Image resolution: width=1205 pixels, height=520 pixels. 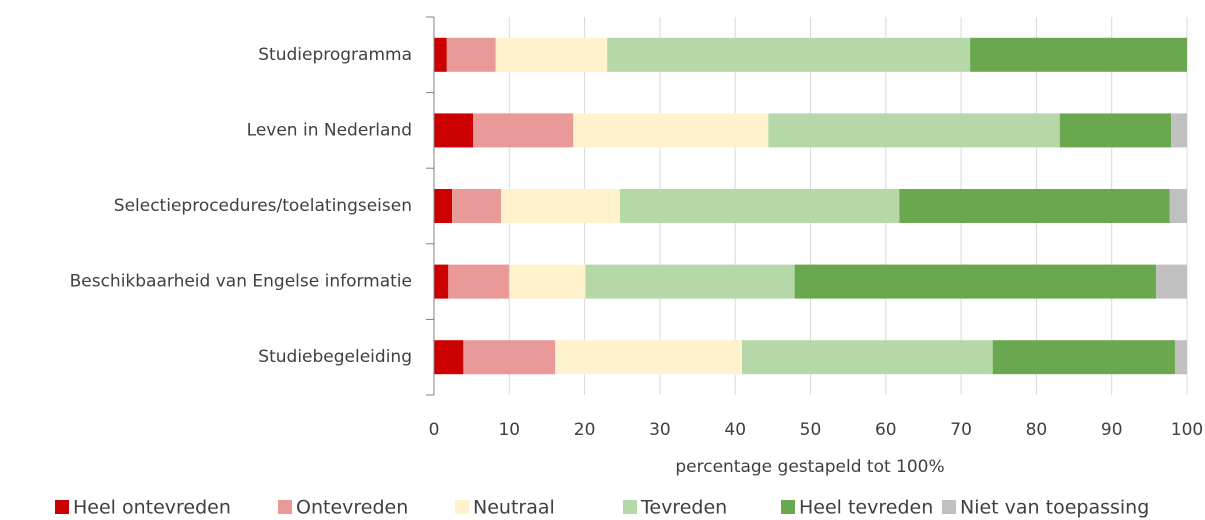 I want to click on x-tick-label: 40, so click(x=735, y=430).